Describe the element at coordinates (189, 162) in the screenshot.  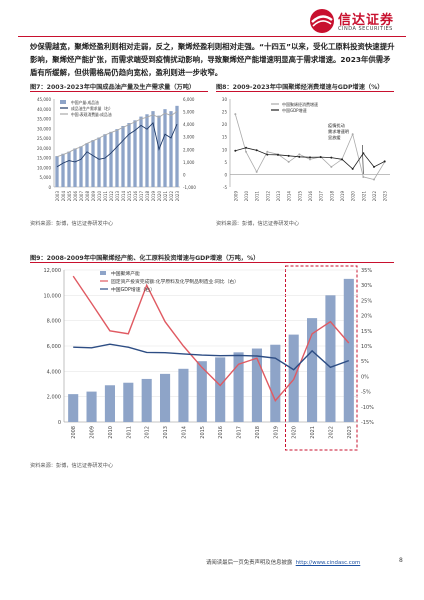
I see `y2-tick-label: 1,000` at that location.